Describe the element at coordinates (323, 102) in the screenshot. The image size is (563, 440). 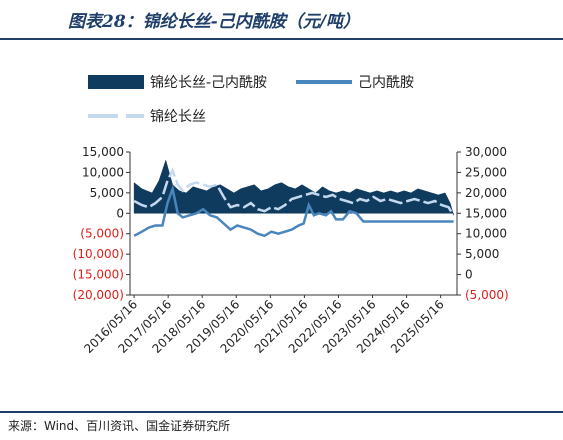
I see `legend: 锦纶长丝-己内酰胺 己内酰胺 锦纶长丝` at that location.